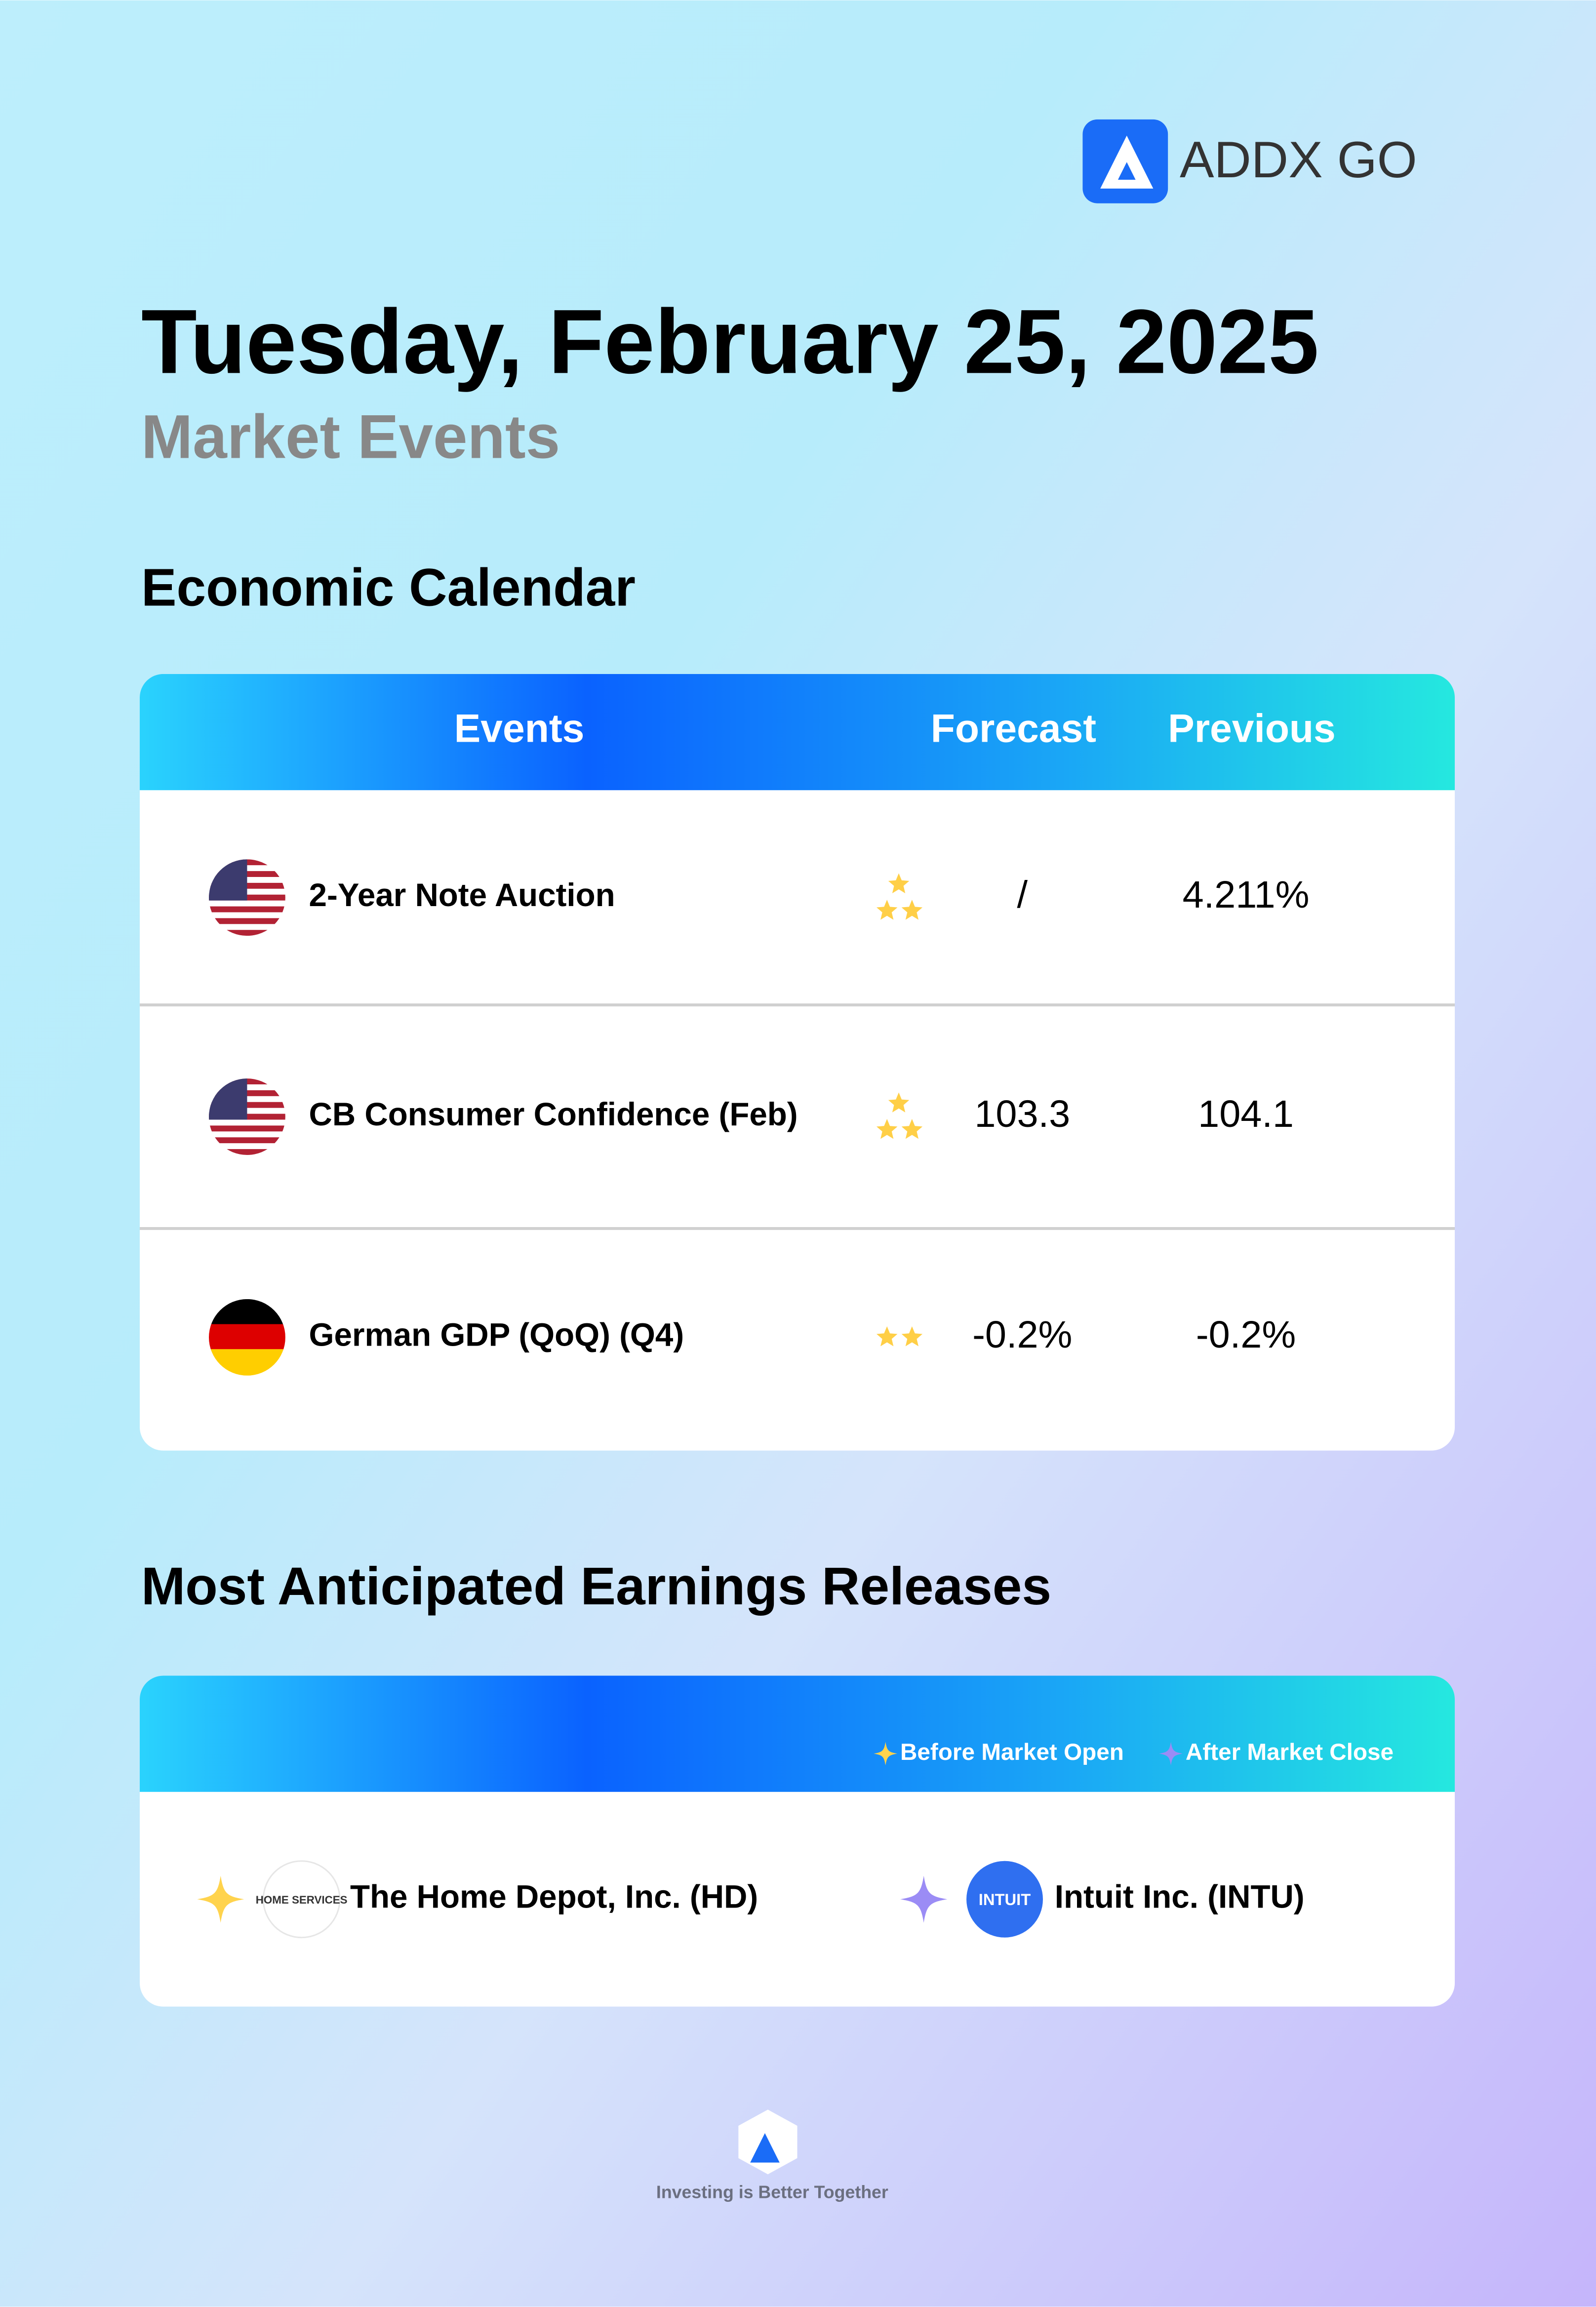 The image size is (1596, 2307). I want to click on footer-logo-mark, so click(765, 2148).